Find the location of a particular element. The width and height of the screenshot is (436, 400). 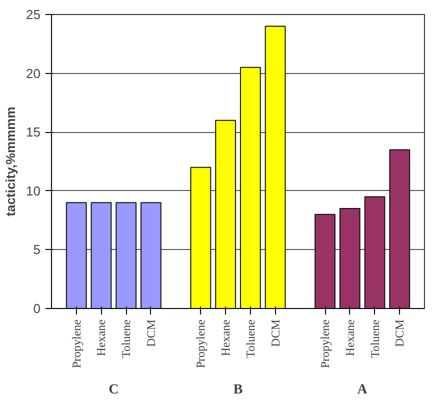

y-tick-label: 5 is located at coordinates (37, 250).